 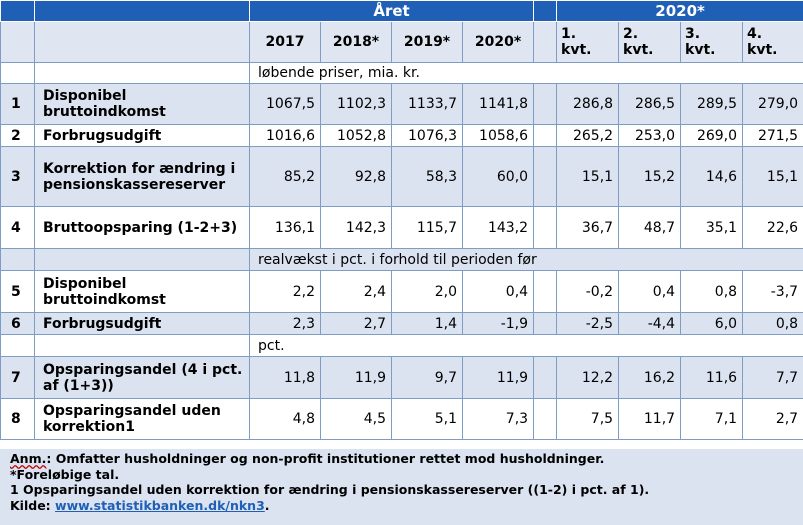 I want to click on col-q1: 1. kvt., so click(x=588, y=42).